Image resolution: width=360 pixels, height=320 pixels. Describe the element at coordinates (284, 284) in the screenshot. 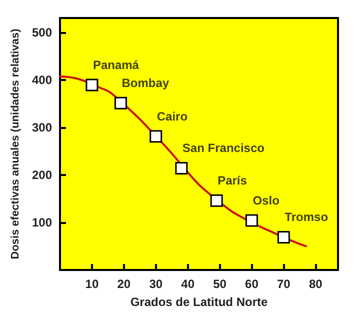

I see `x-tick-label: 70` at that location.